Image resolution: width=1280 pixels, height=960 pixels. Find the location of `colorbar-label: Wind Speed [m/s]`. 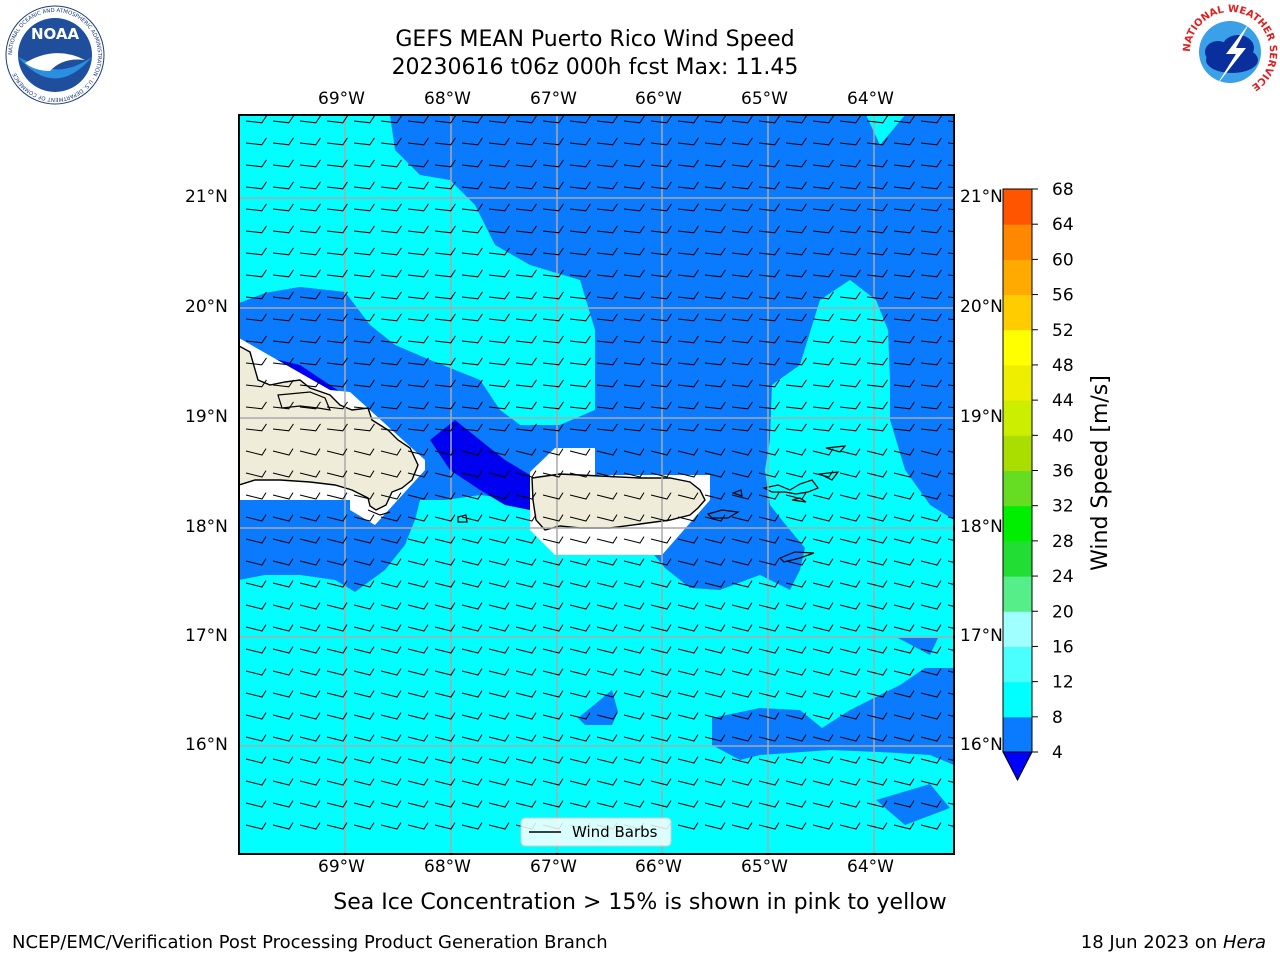

colorbar-label: Wind Speed [m/s] is located at coordinates (1100, 473).